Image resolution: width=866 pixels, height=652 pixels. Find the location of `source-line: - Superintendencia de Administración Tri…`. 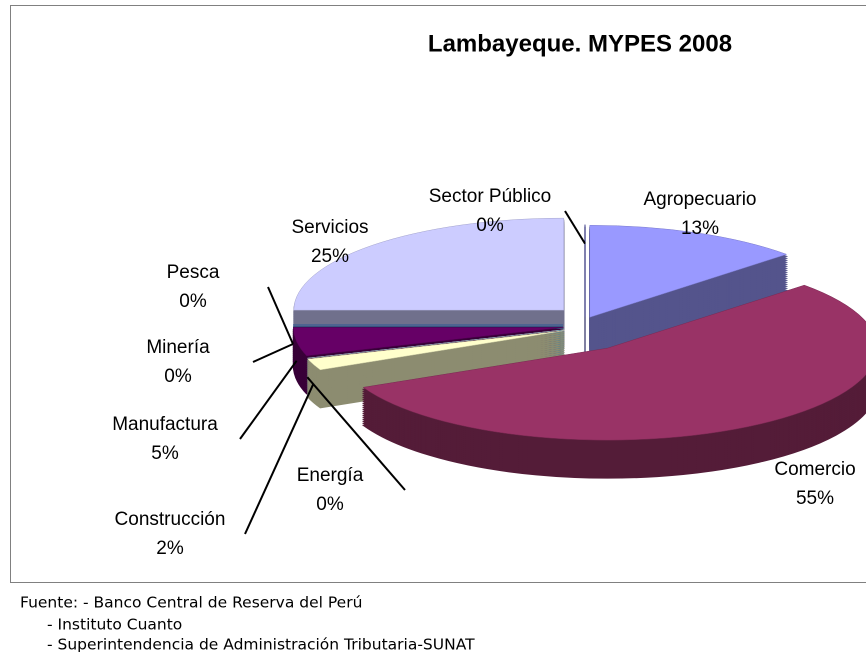

source-line: - Superintendencia de Administración Tri… is located at coordinates (261, 644).